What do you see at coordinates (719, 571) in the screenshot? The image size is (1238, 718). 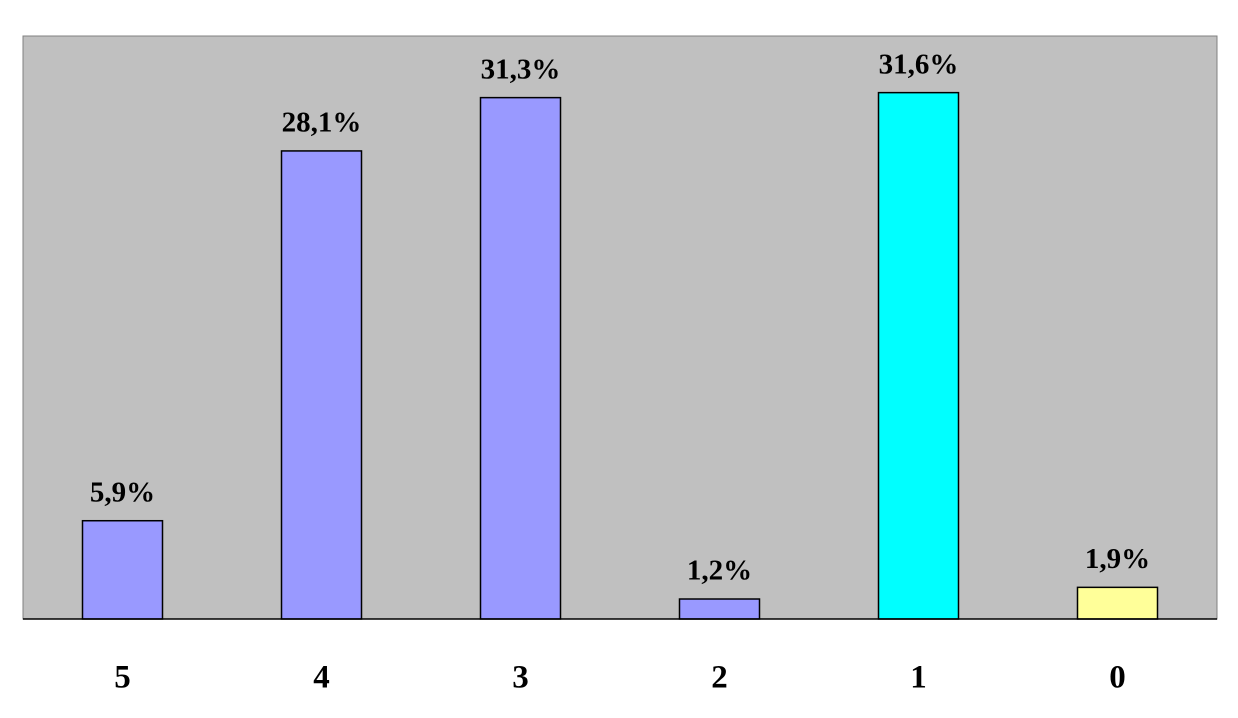 I see `value-label: 1,2%` at bounding box center [719, 571].